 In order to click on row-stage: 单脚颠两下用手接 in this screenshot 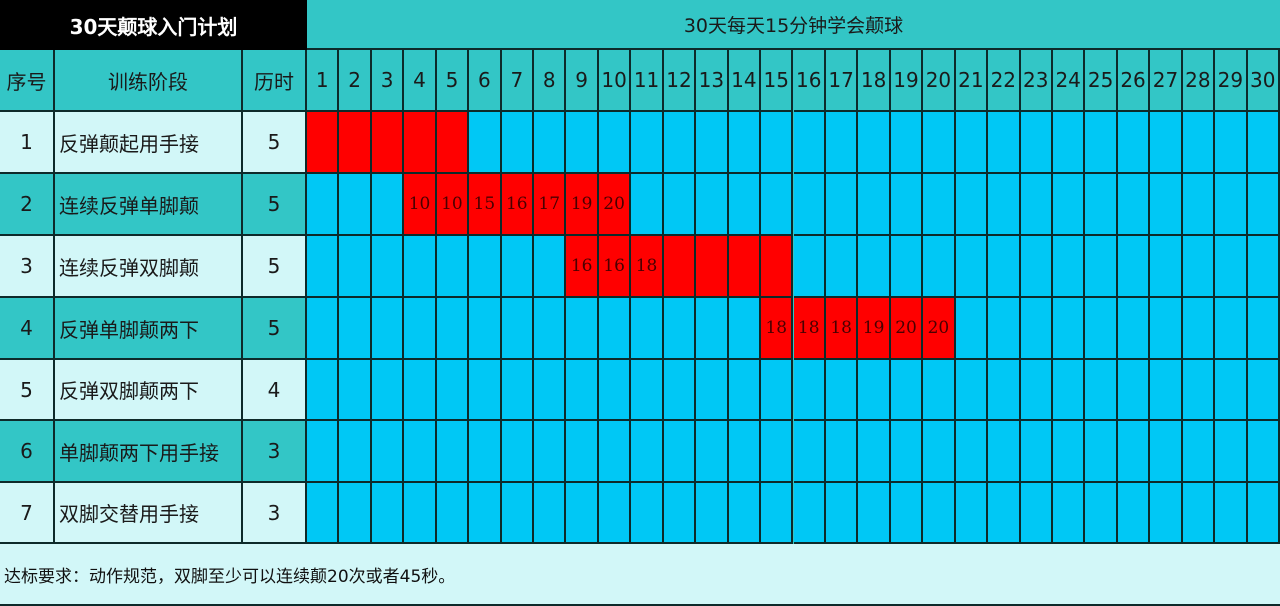, I will do `click(149, 452)`.